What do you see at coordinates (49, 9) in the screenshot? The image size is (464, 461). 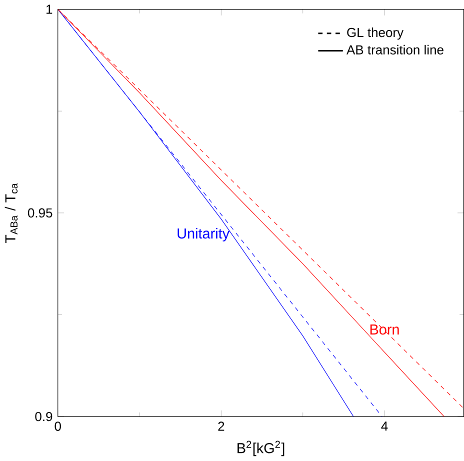 I see `y-tick-label: 1` at bounding box center [49, 9].